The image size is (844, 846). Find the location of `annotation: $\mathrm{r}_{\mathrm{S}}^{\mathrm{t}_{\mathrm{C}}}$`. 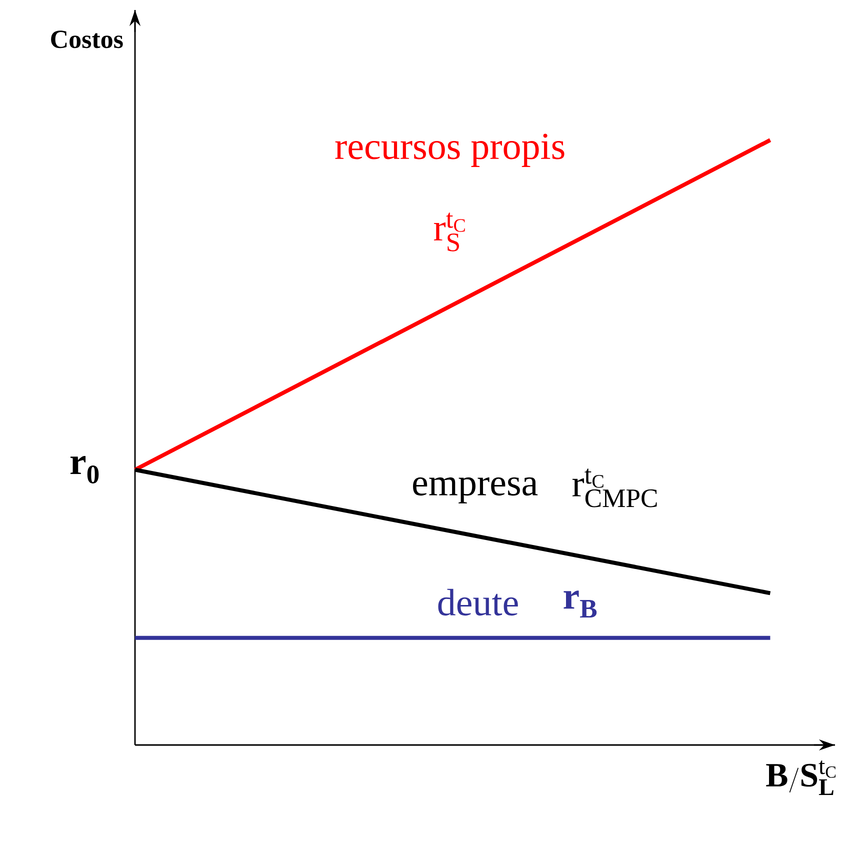

annotation: $\mathrm{r}_{\mathrm{S}}^{\mathrm{t}_{\mathrm{C}}}$ is located at coordinates (449, 232).